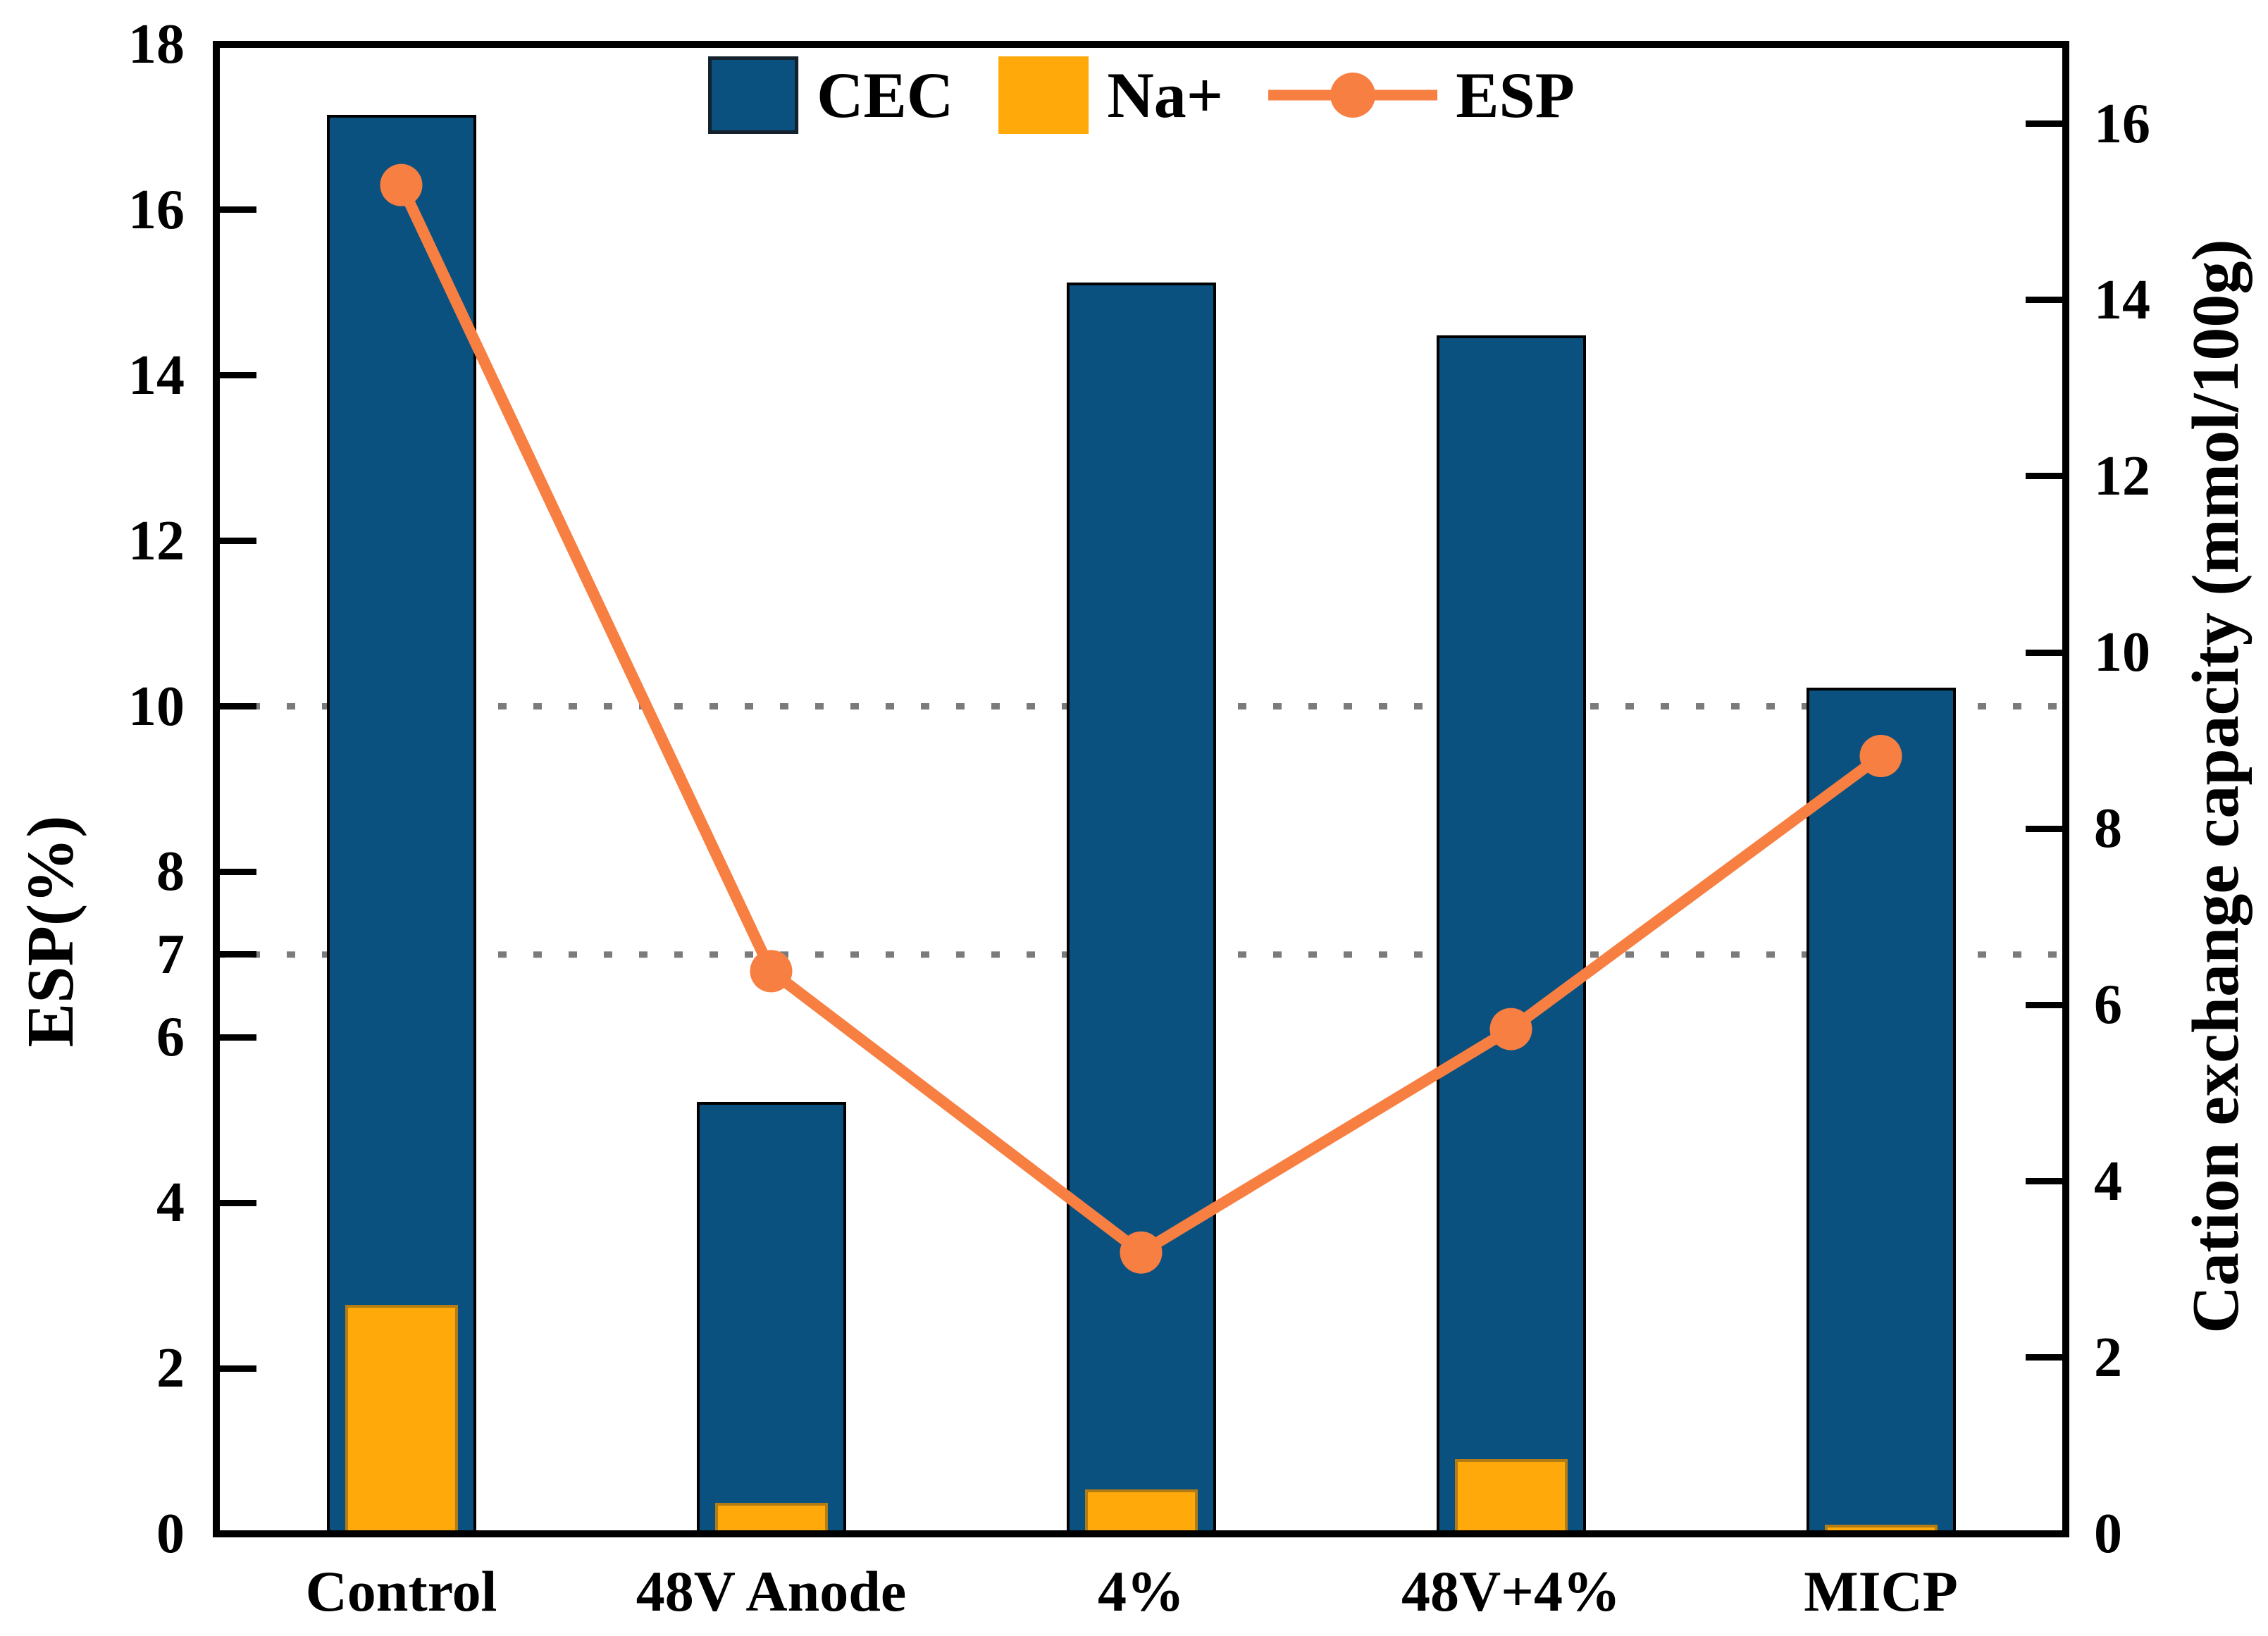 The width and height of the screenshot is (2268, 1636). What do you see at coordinates (156, 209) in the screenshot?
I see `left-tick-label-16: 16` at bounding box center [156, 209].